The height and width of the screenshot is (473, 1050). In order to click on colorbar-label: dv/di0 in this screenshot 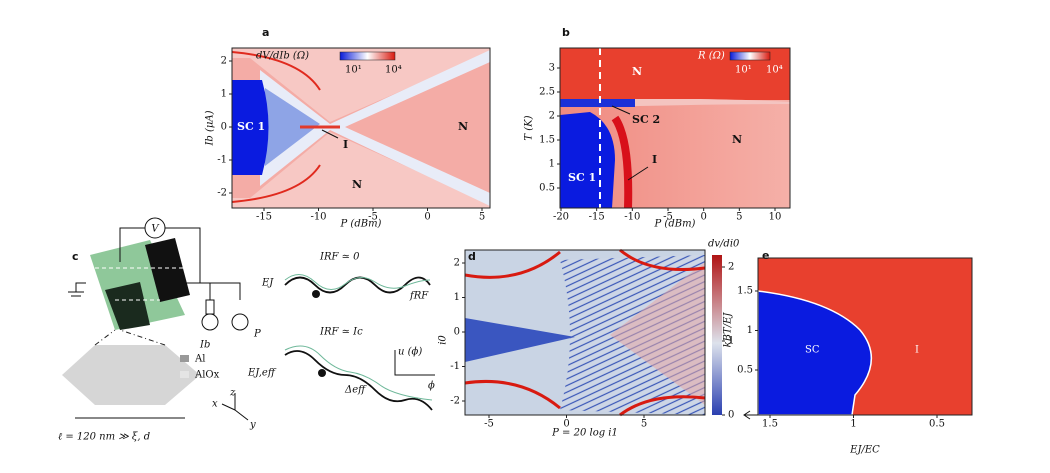, I will do `click(724, 244)`.